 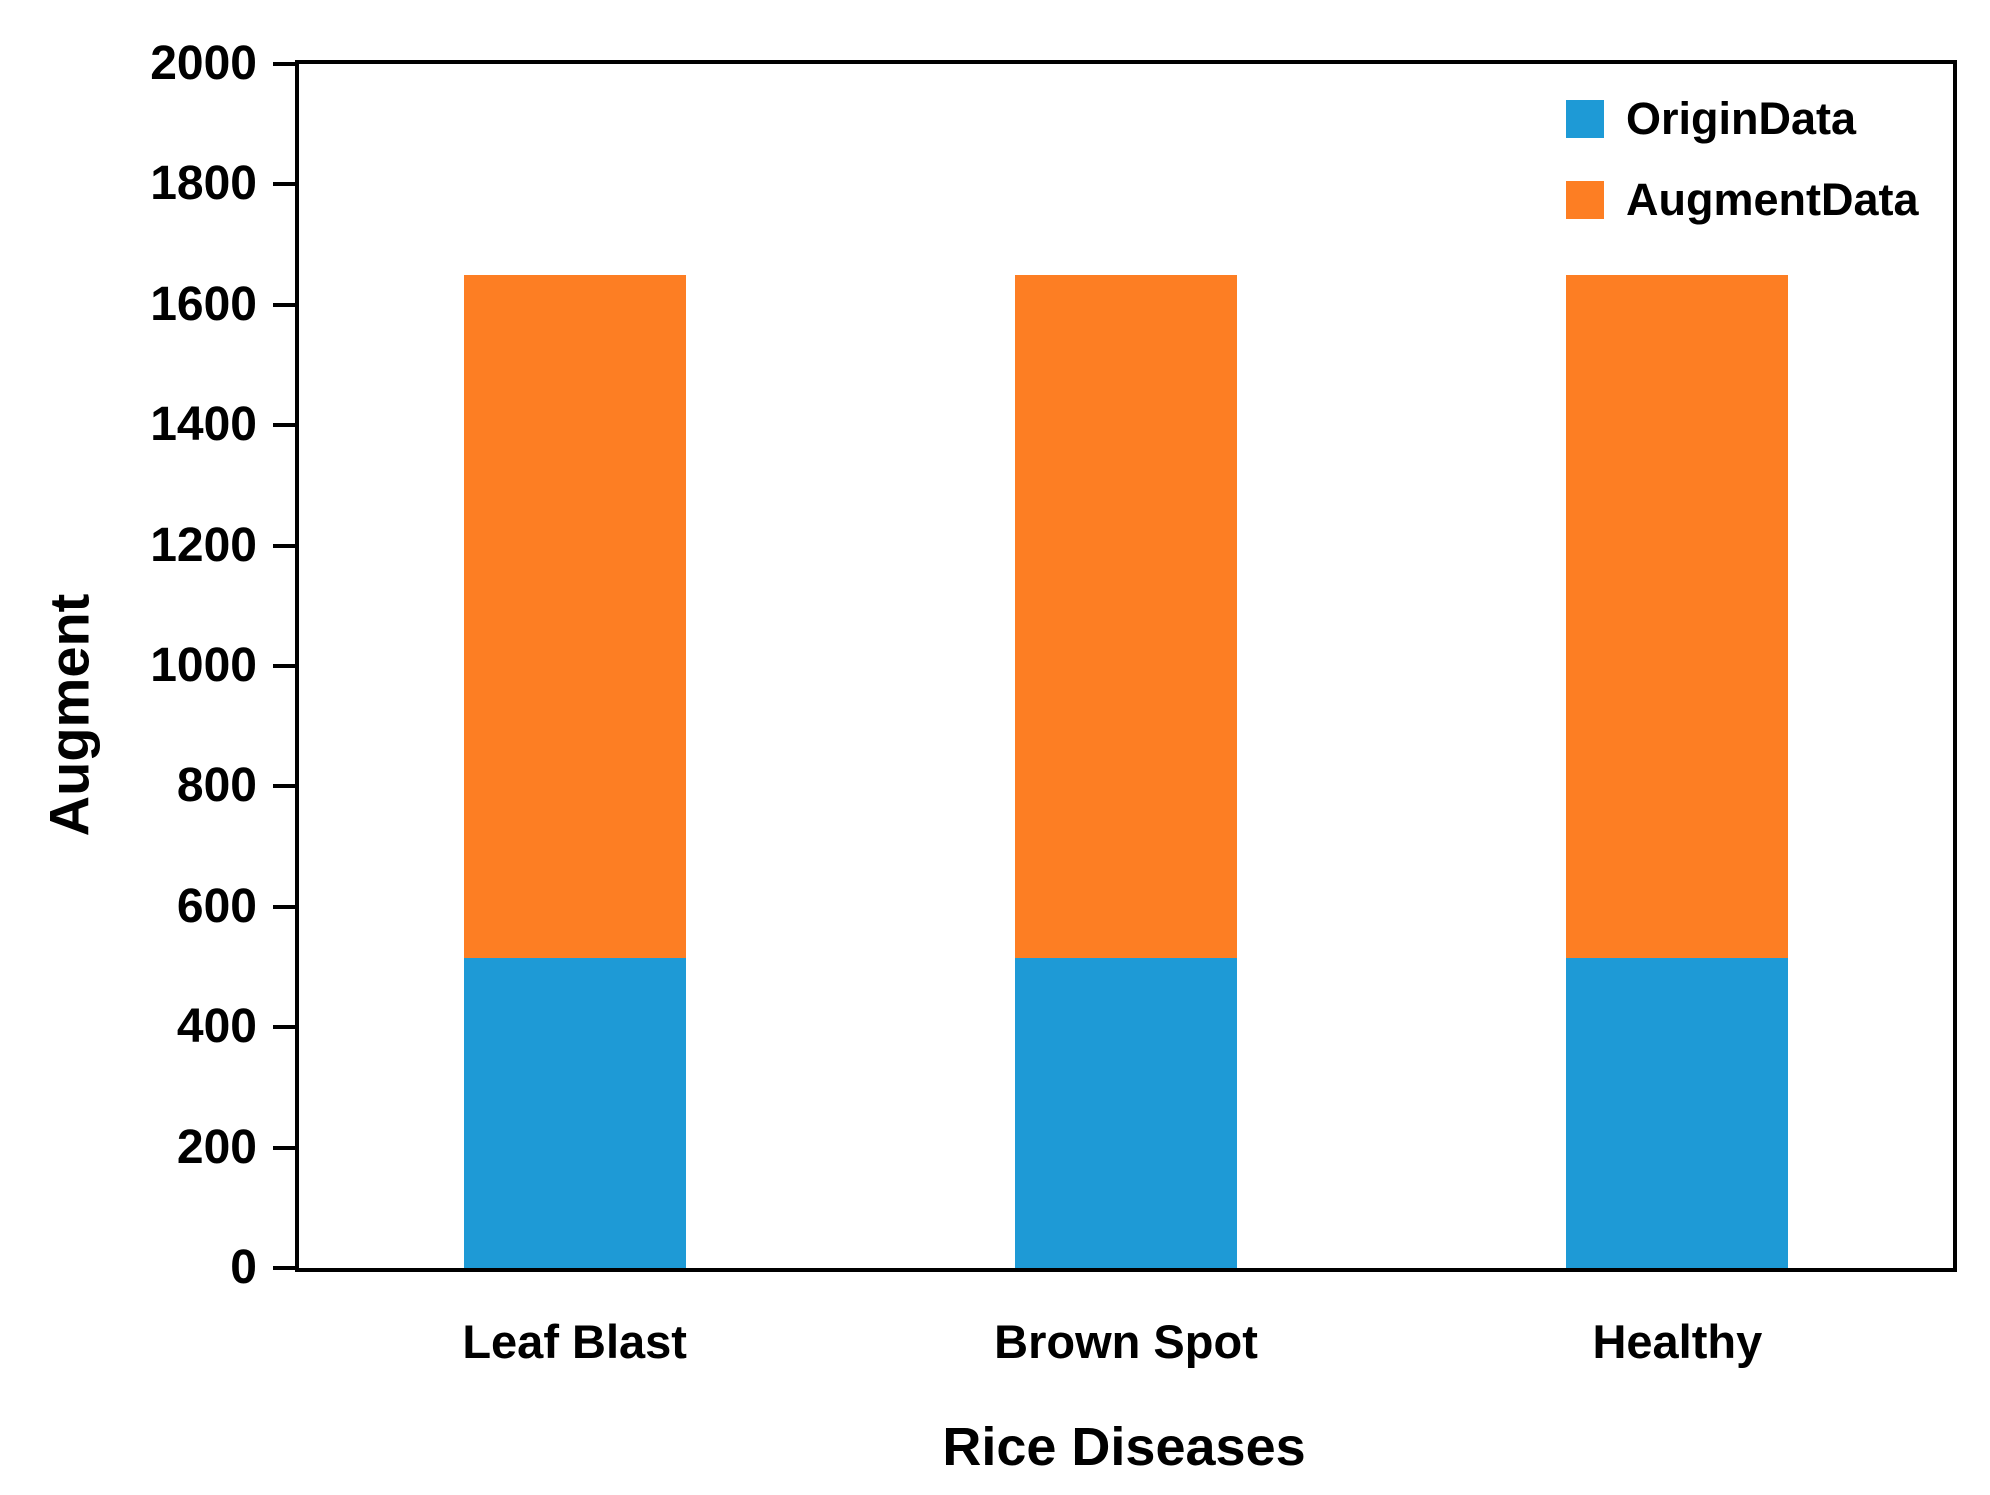 I want to click on y-axis-tick-label: 1000, so click(x=203, y=665).